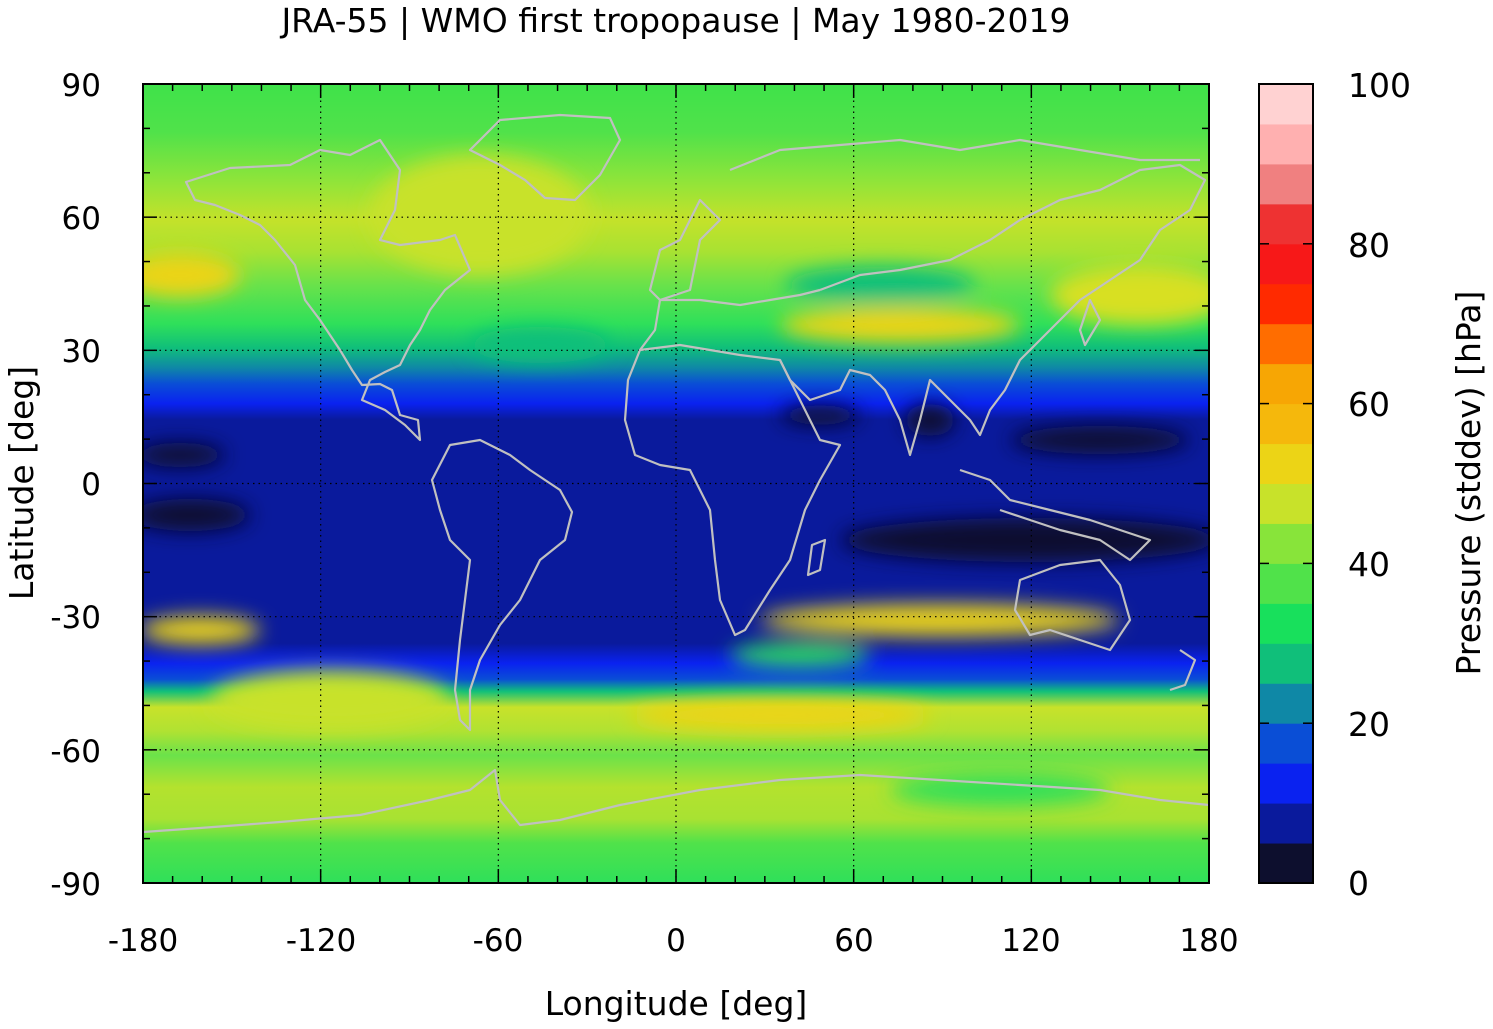 The image size is (1493, 1029). I want to click on y-tick-labels: 90 60 30 0 -30 -60 -90, so click(75, 485).